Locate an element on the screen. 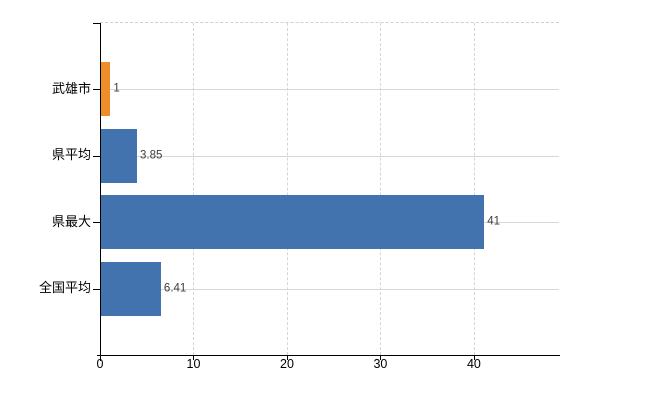 The image size is (650, 400). bar-県平均 is located at coordinates (119, 155).